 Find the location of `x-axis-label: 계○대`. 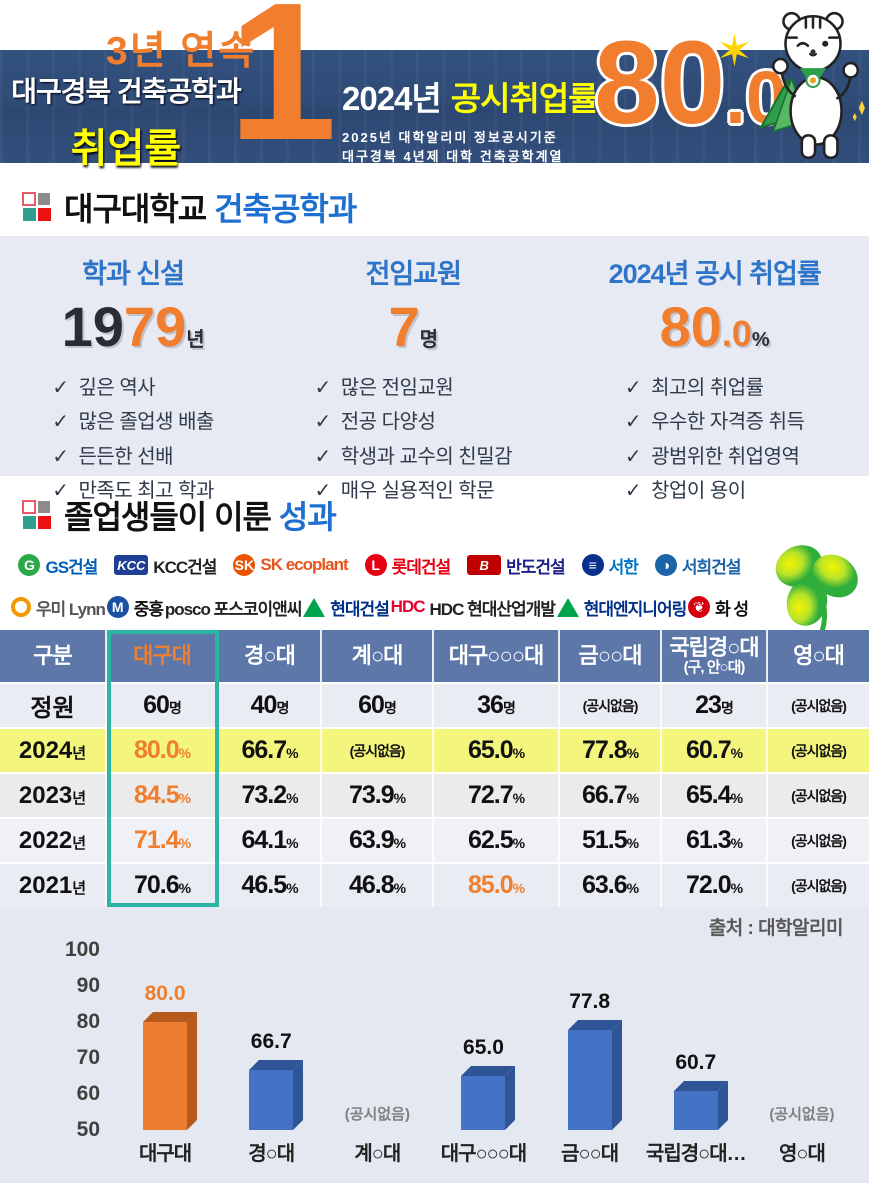

x-axis-label: 계○대 is located at coordinates (377, 1154).